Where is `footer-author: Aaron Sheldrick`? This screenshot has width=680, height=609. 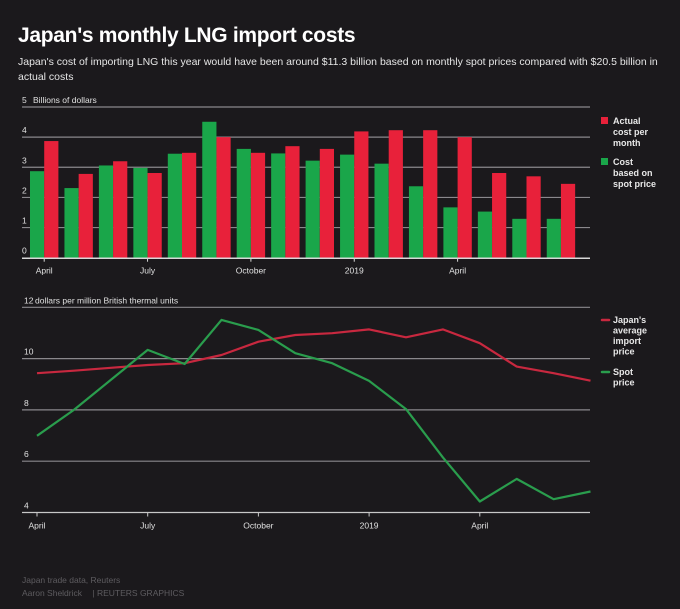 footer-author: Aaron Sheldrick is located at coordinates (52, 593).